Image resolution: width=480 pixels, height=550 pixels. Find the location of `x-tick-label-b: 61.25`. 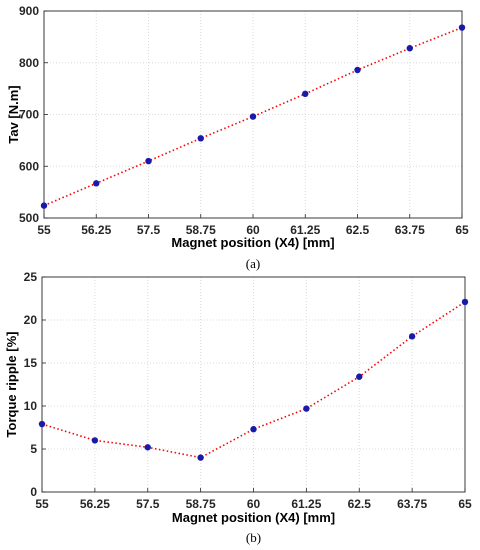

x-tick-label-b: 61.25 is located at coordinates (306, 504).